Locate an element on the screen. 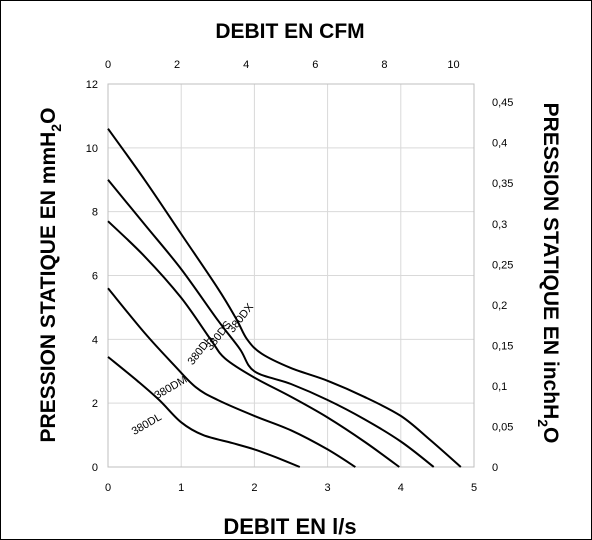 The height and width of the screenshot is (540, 592). series-label-380dm: 380DM is located at coordinates (171, 388).